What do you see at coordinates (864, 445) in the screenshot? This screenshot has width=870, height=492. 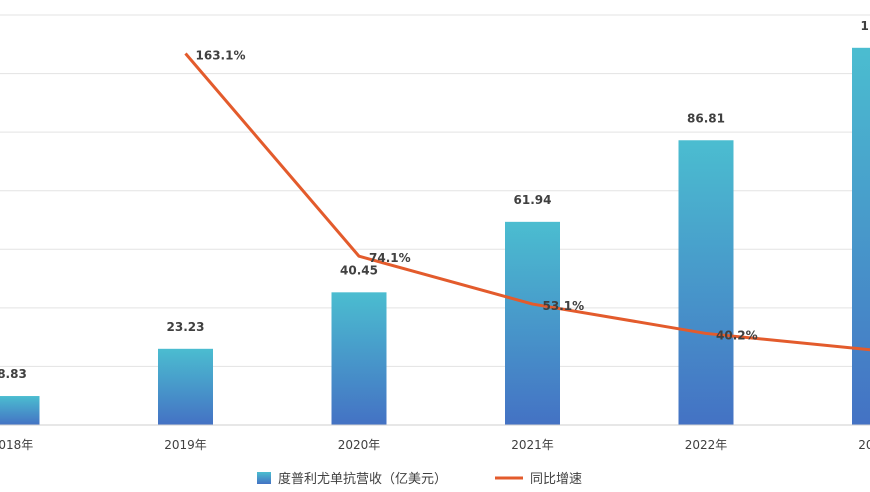 I see `x-tick-label: 2023年` at bounding box center [864, 445].